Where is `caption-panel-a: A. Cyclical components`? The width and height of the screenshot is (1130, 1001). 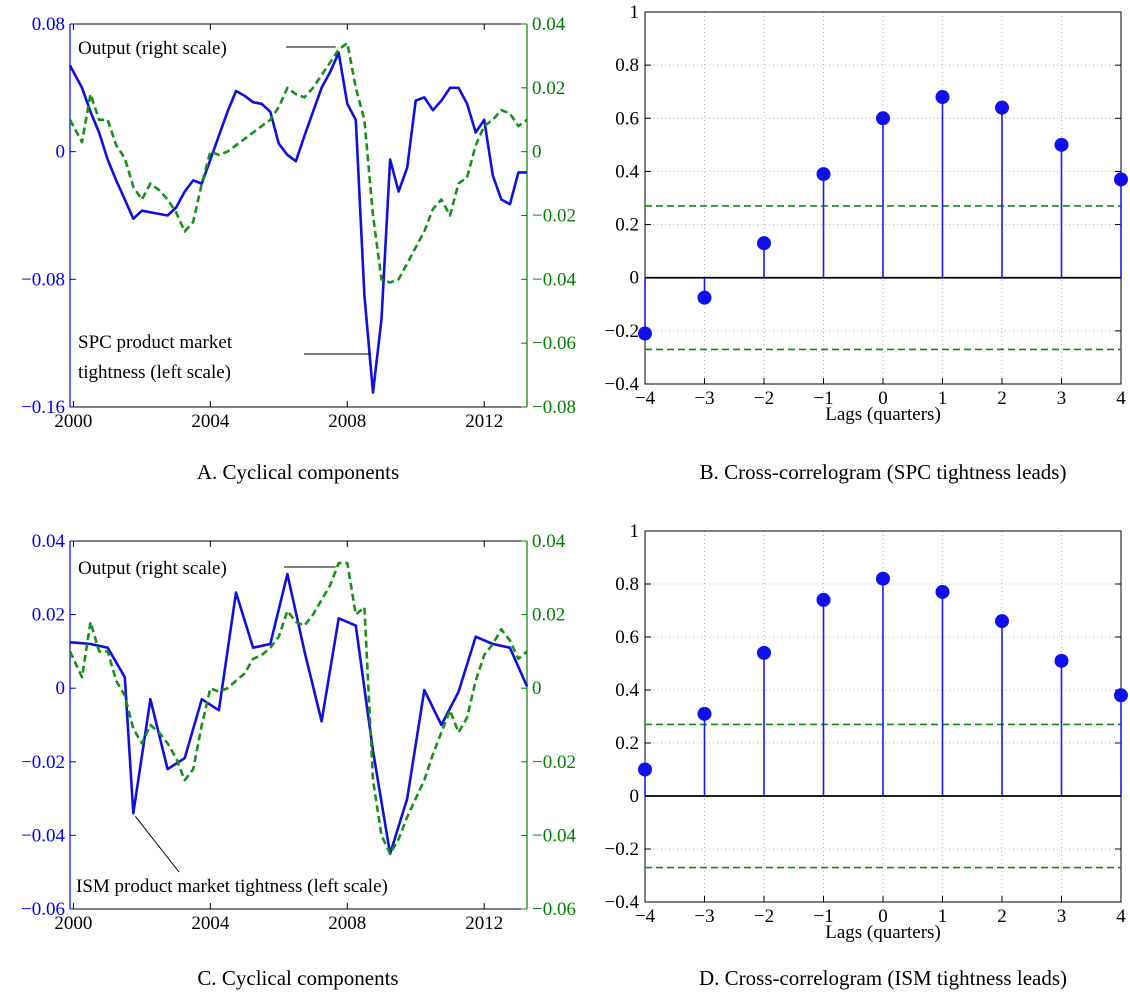
caption-panel-a: A. Cyclical components is located at coordinates (298, 472).